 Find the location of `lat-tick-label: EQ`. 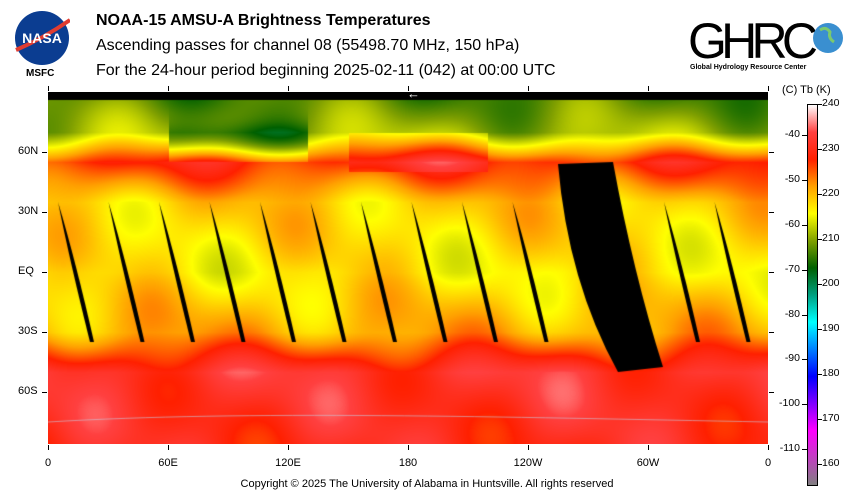

lat-tick-label: EQ is located at coordinates (26, 271).